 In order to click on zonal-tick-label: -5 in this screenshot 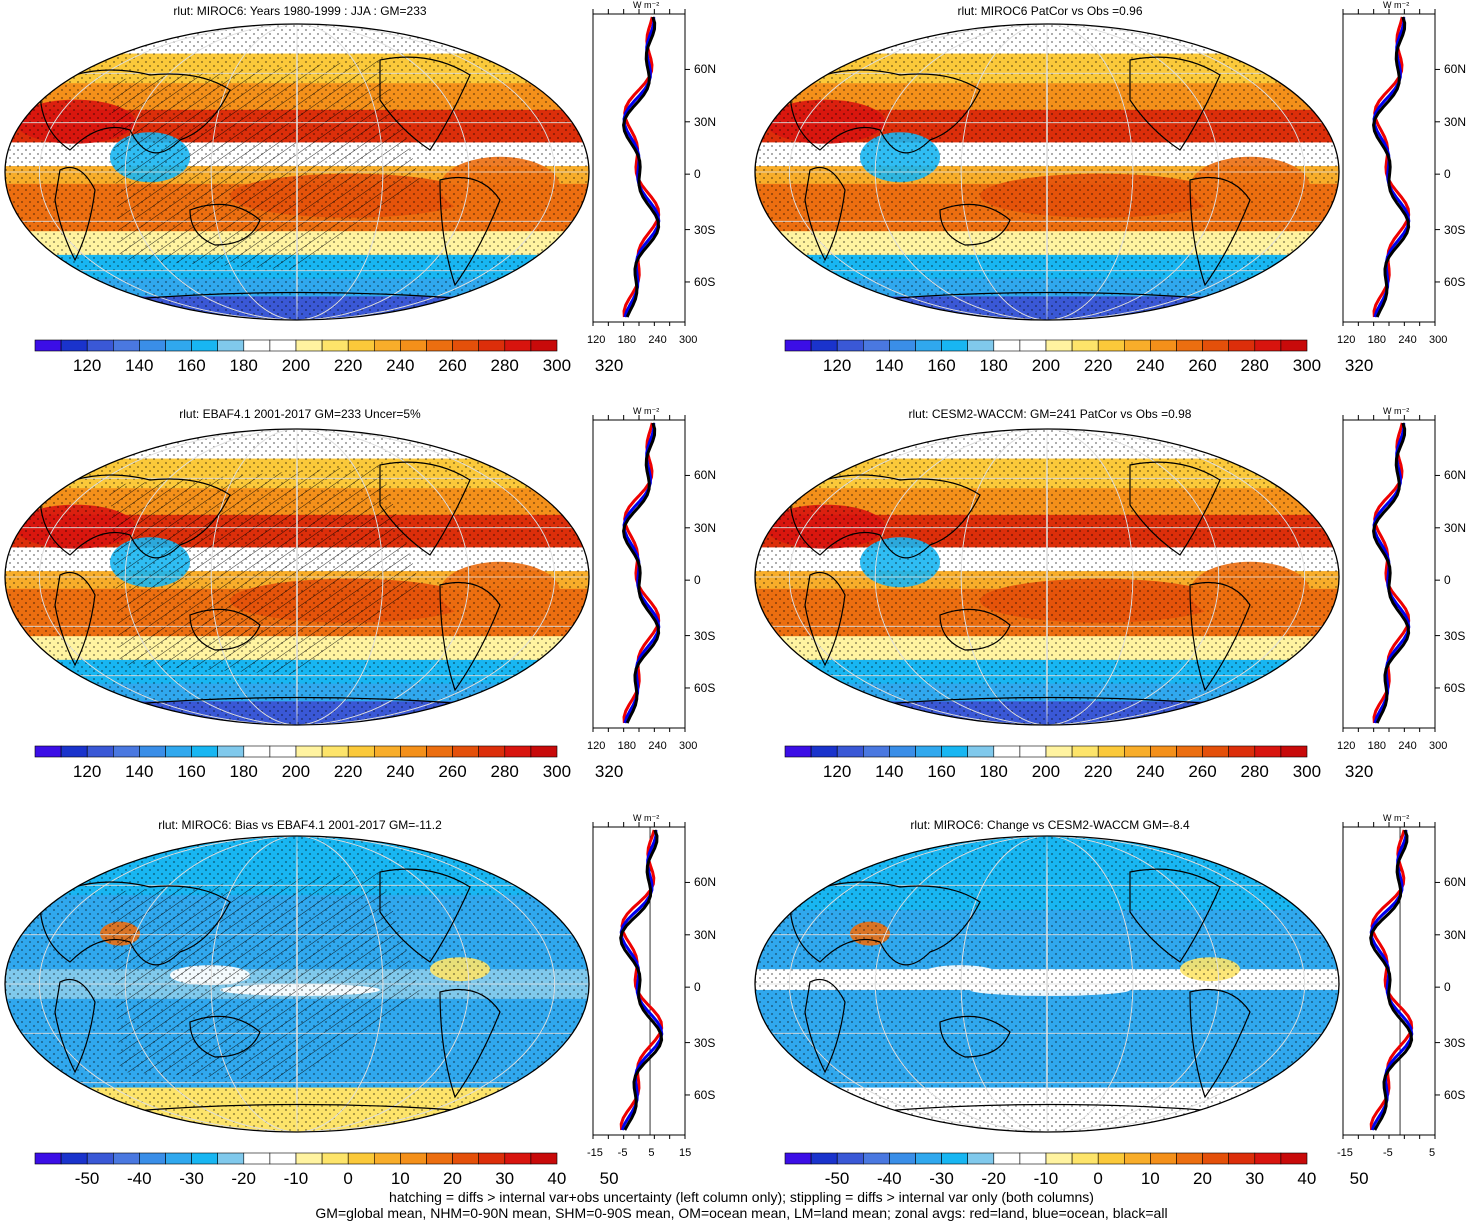, I will do `click(1388, 1153)`.